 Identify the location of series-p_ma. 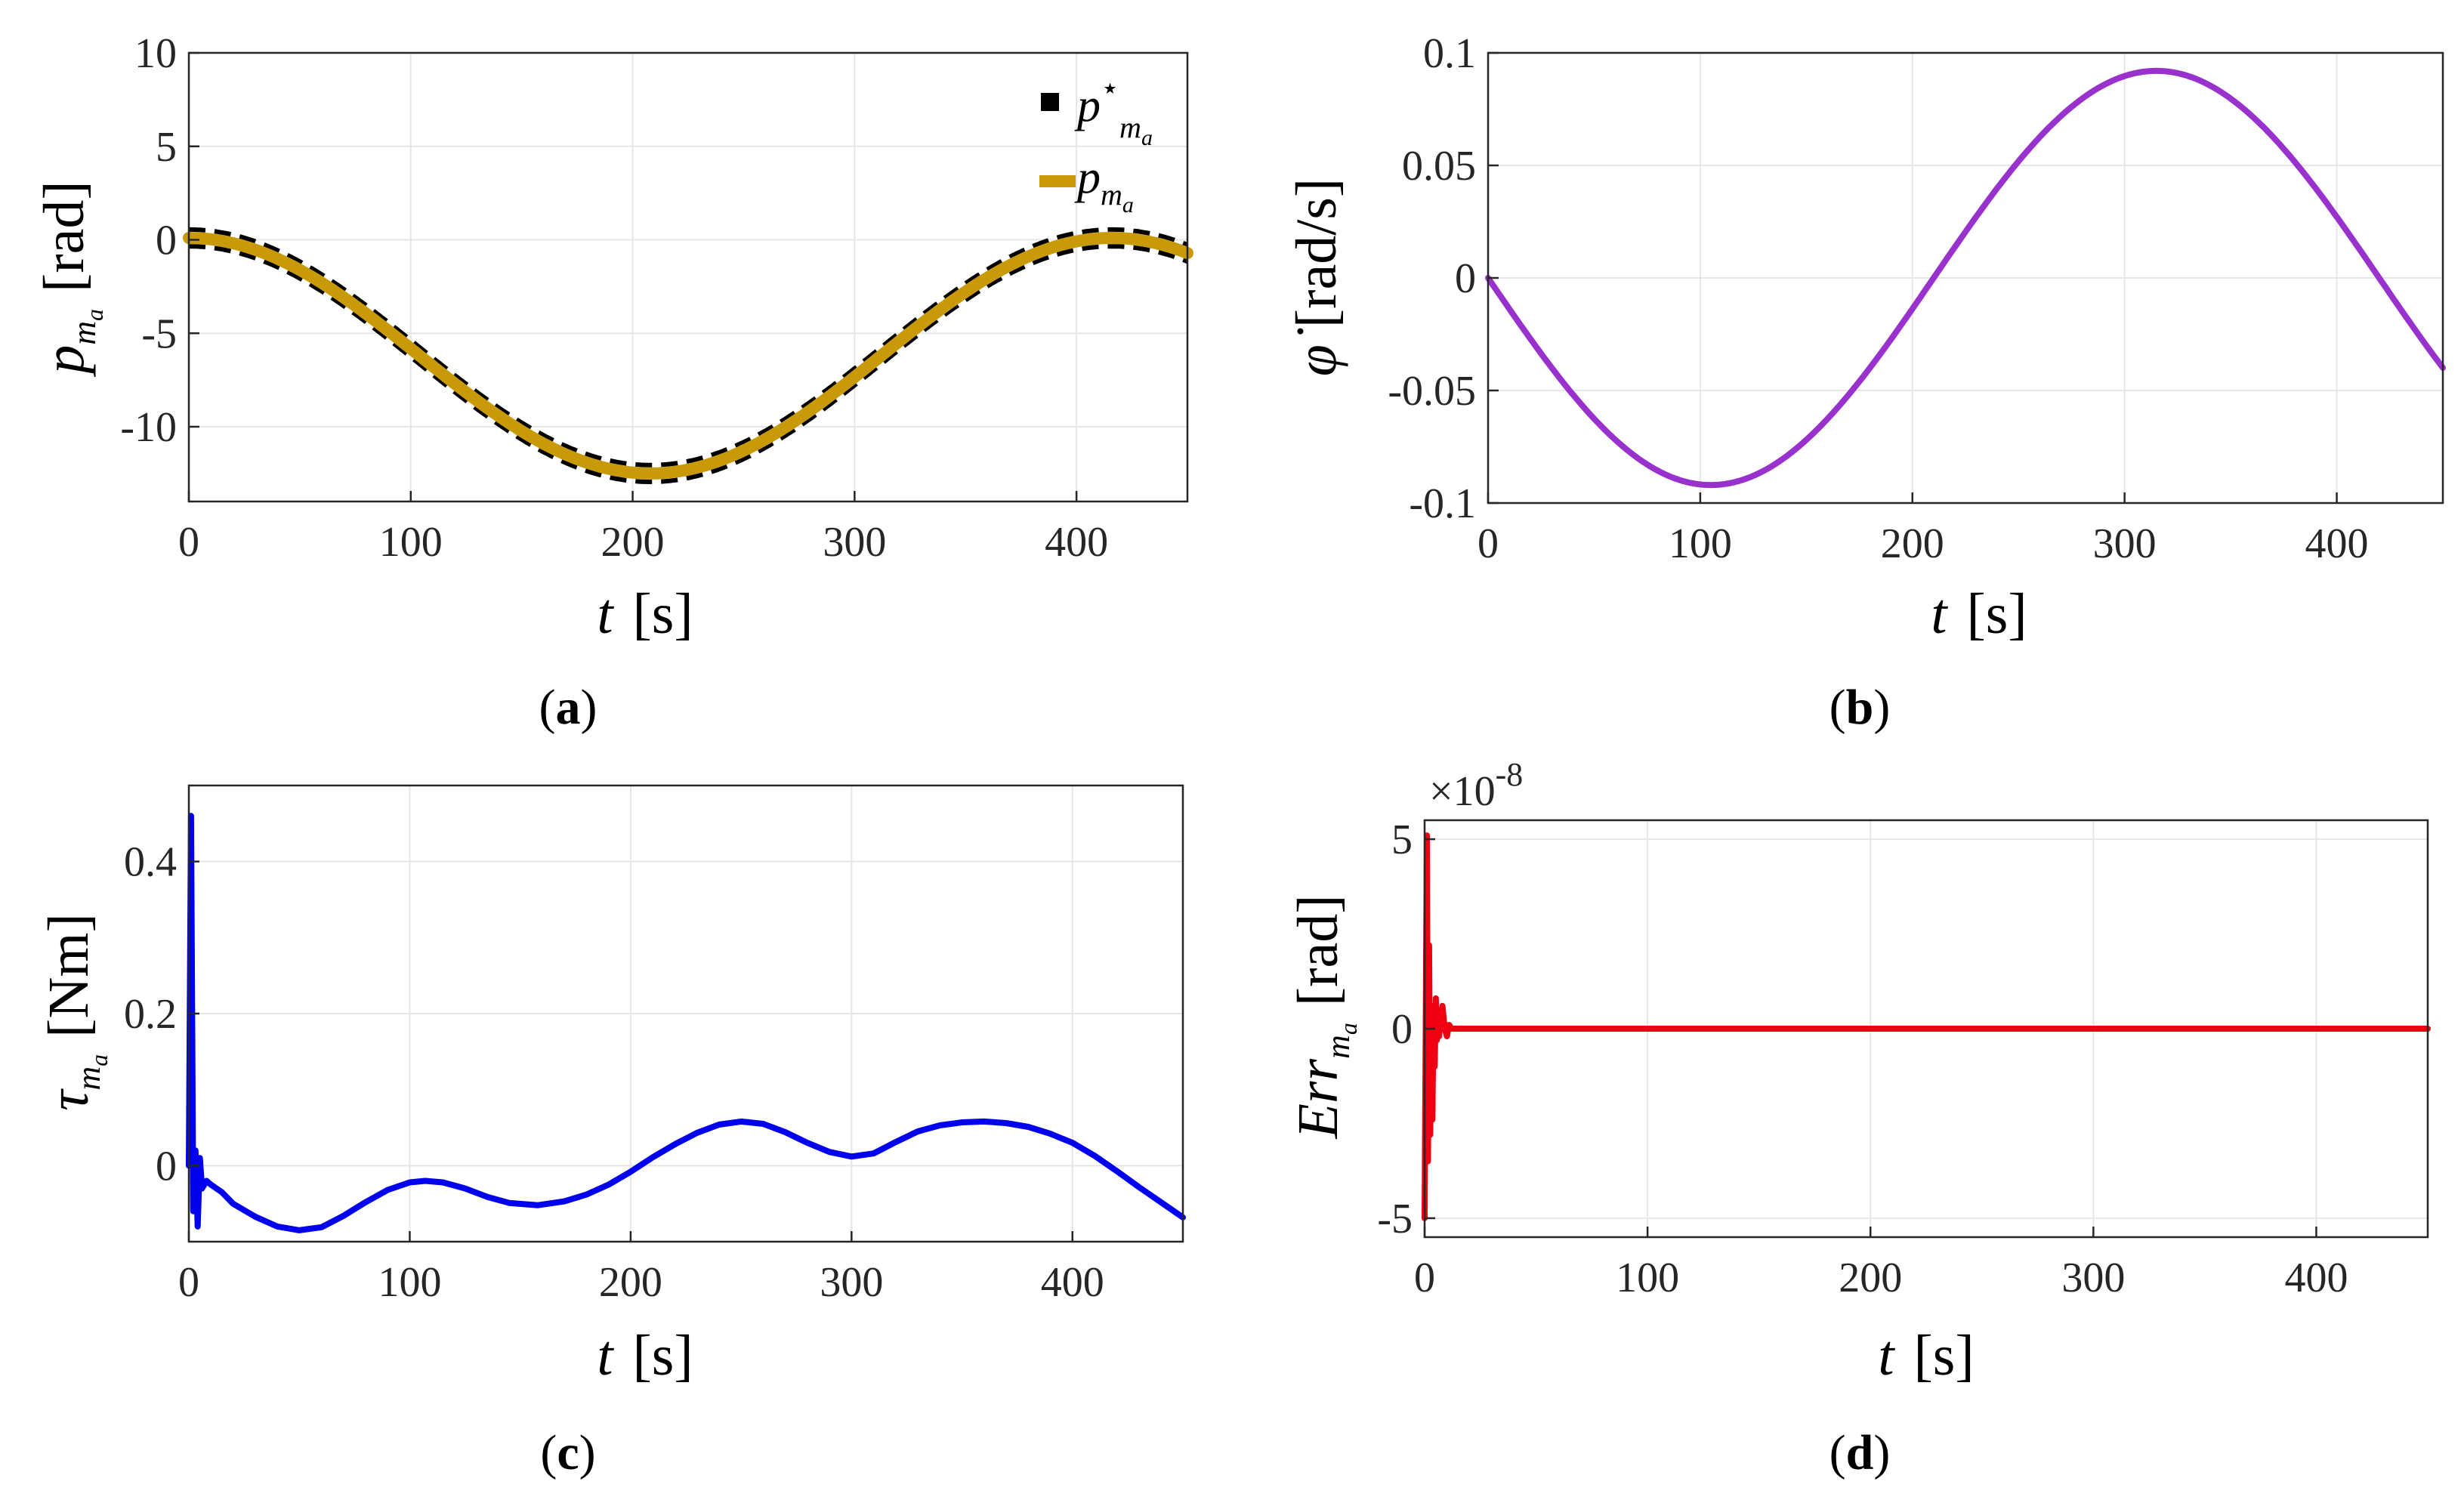
(688, 356).